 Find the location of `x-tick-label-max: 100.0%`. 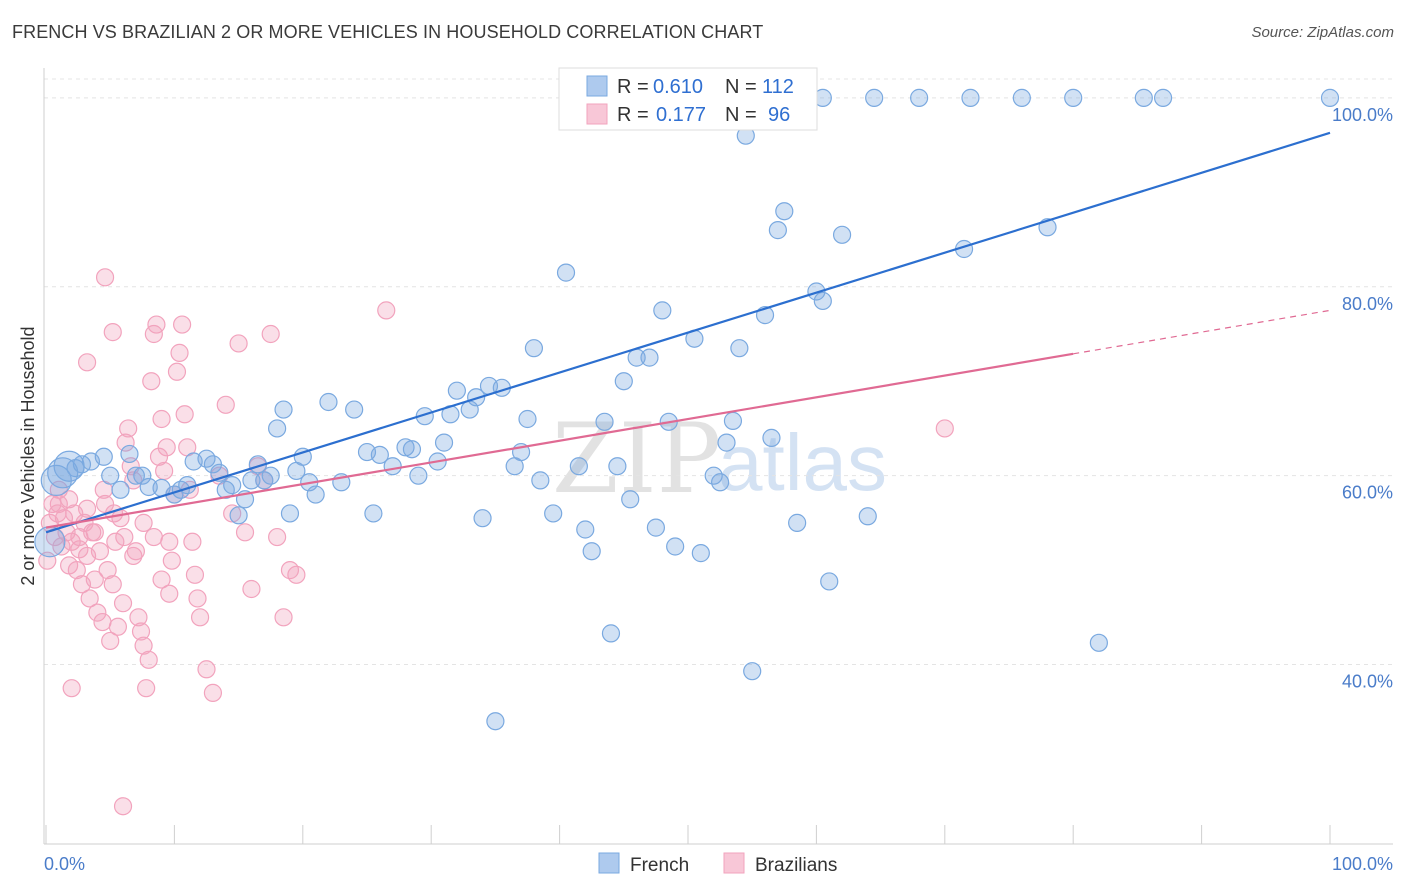

x-tick-label-max: 100.0% is located at coordinates (1362, 864).